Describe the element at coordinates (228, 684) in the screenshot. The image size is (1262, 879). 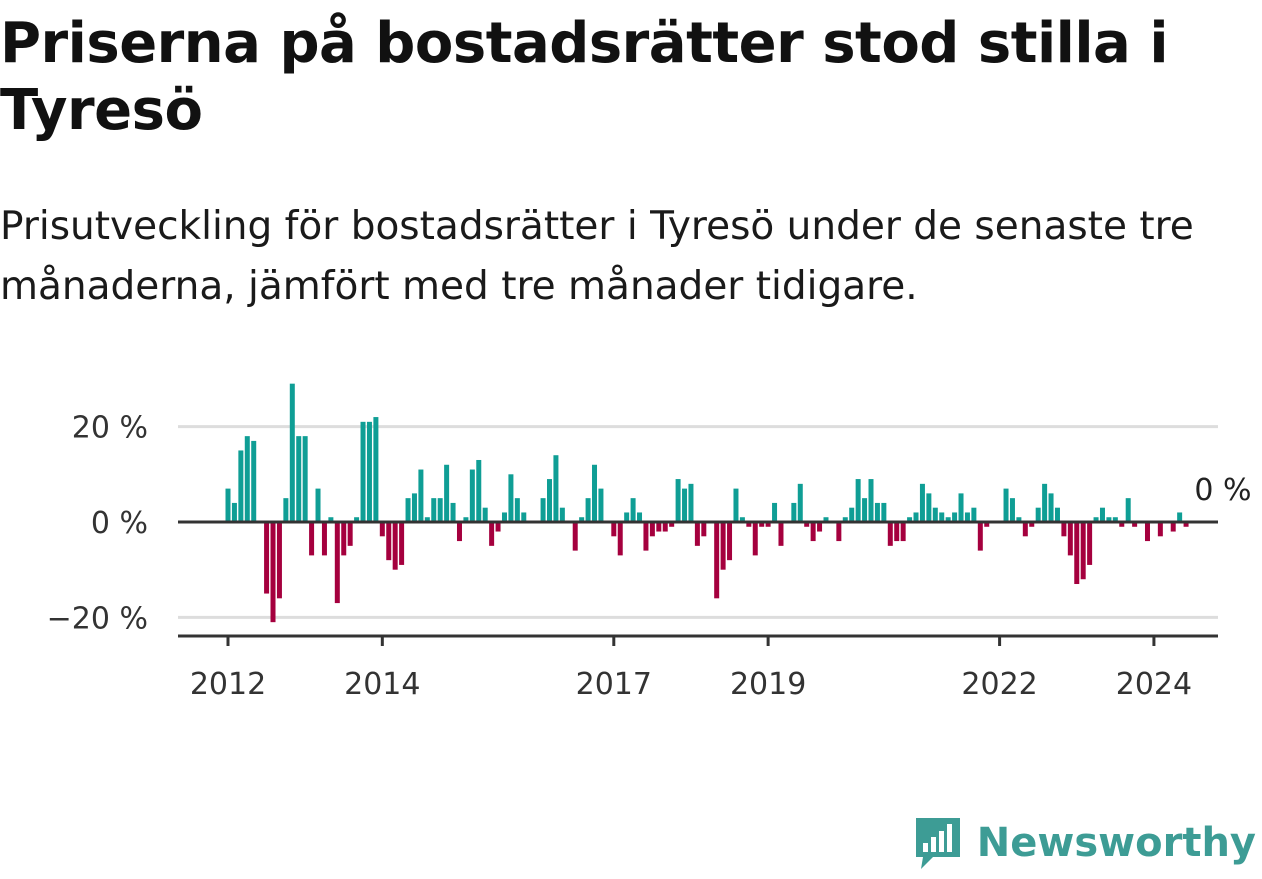
I see `x-tick-label: 2012` at that location.